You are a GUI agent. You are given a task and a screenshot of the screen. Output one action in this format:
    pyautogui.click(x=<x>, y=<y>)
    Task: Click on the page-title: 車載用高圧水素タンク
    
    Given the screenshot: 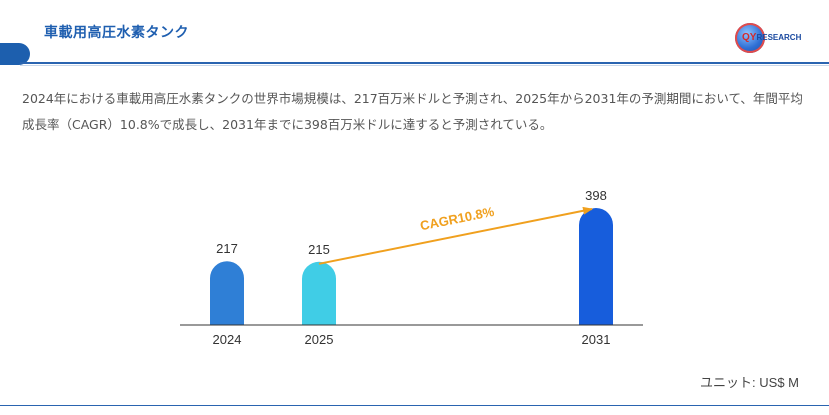 What is the action you would take?
    pyautogui.click(x=116, y=33)
    